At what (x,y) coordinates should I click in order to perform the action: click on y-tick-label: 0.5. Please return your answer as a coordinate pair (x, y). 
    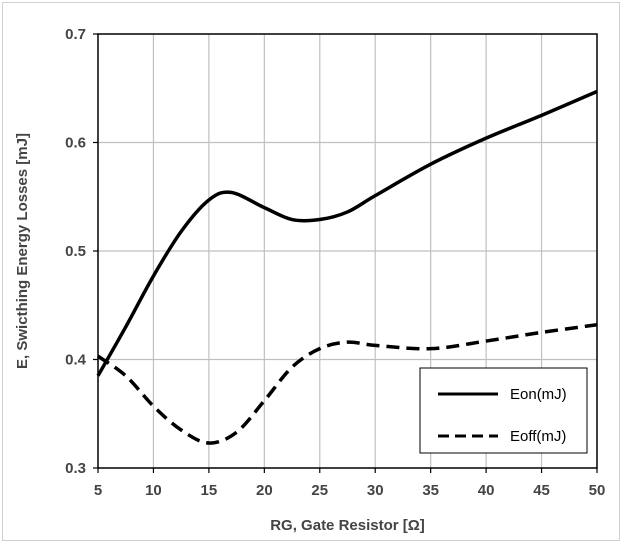
    Looking at the image, I should click on (75, 251).